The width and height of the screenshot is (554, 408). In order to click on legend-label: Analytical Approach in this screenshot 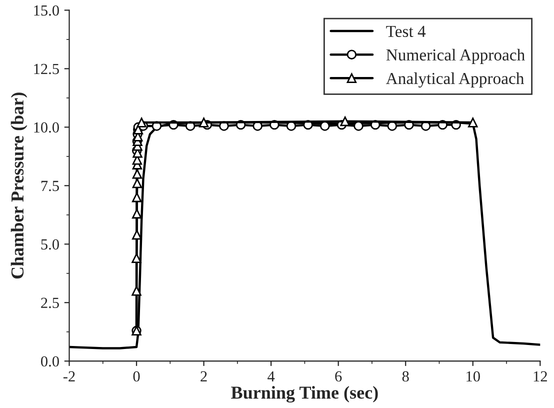, I will do `click(455, 80)`.